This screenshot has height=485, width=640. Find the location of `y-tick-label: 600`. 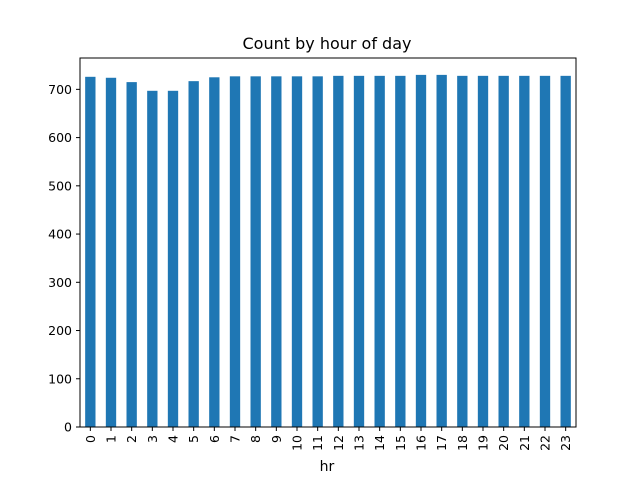

y-tick-label: 600 is located at coordinates (60, 137).